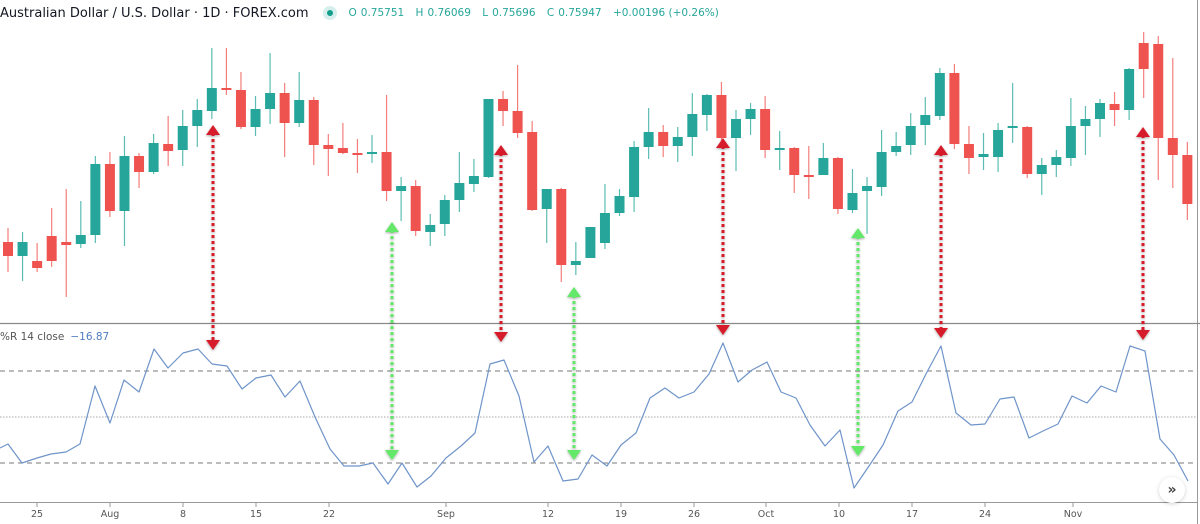 This screenshot has height=524, width=1200. I want to click on high-value: 0.76069, so click(449, 13).